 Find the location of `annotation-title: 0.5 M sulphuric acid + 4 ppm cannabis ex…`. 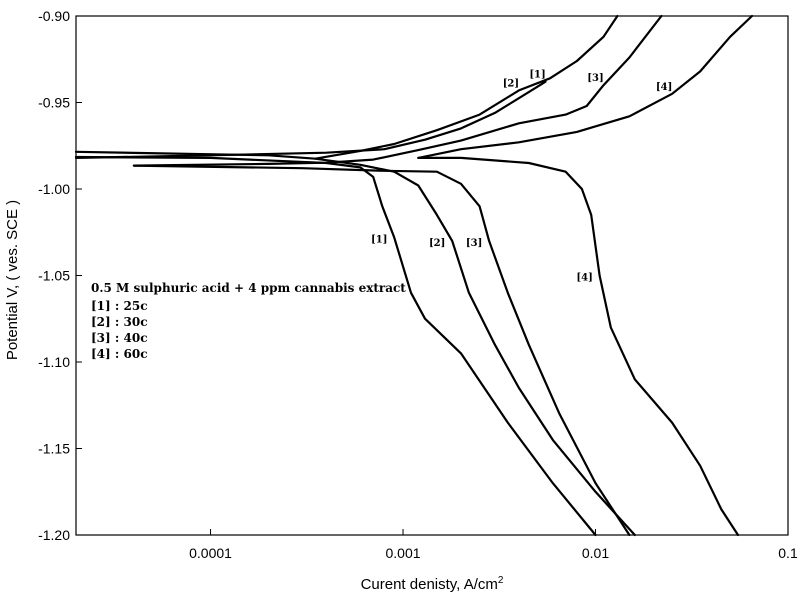

annotation-title: 0.5 M sulphuric acid + 4 ppm cannabis ex… is located at coordinates (248, 288).